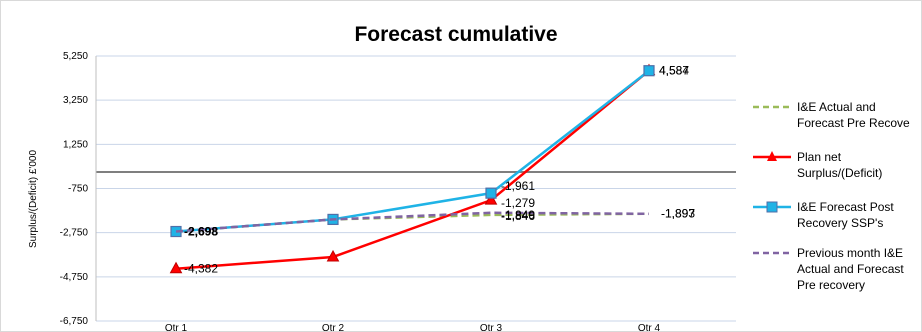  What do you see at coordinates (75, 144) in the screenshot?
I see `y-tick-label: 1,250` at bounding box center [75, 144].